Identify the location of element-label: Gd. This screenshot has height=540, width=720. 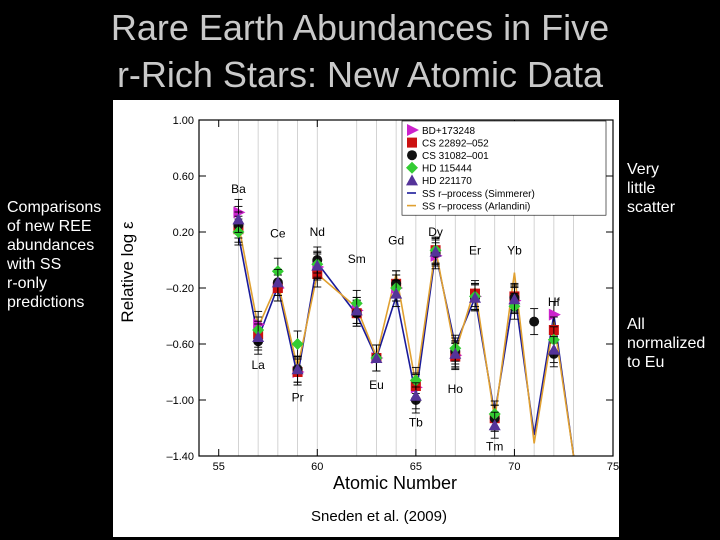
(396, 241).